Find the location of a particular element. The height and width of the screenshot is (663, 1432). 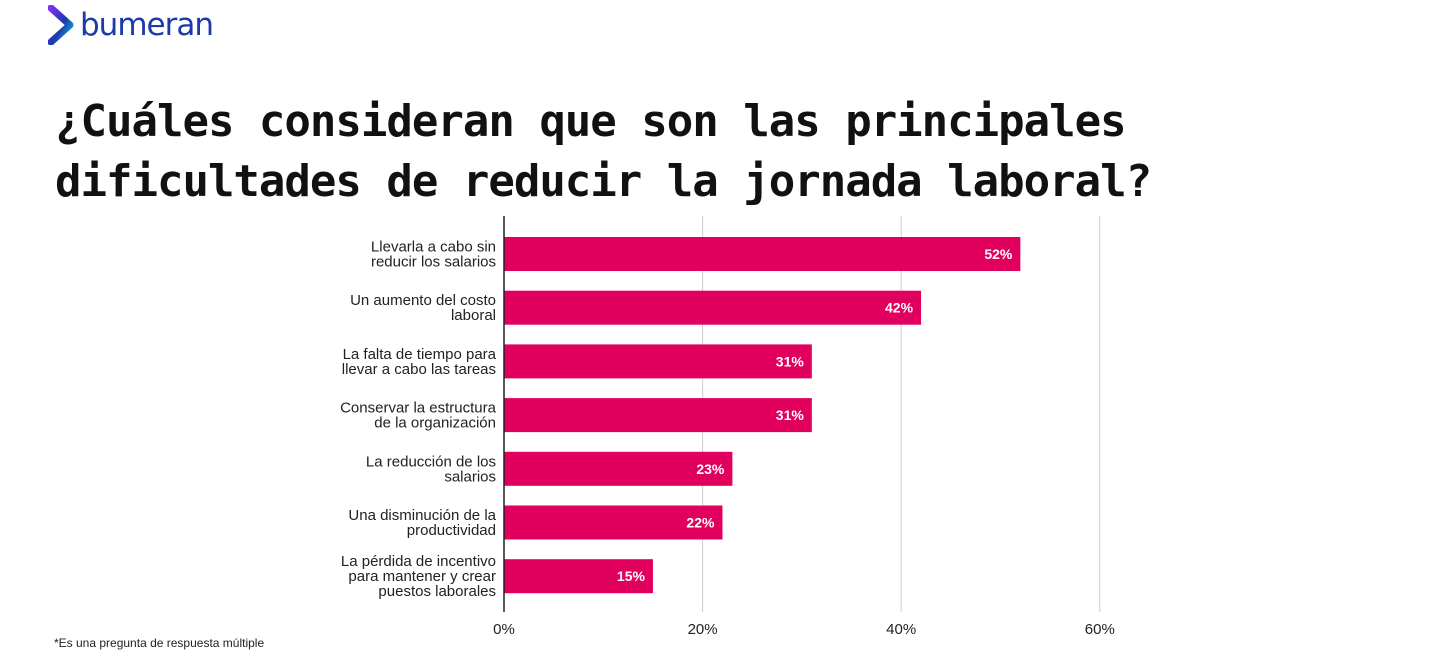

brand-name: bumeran is located at coordinates (147, 24).